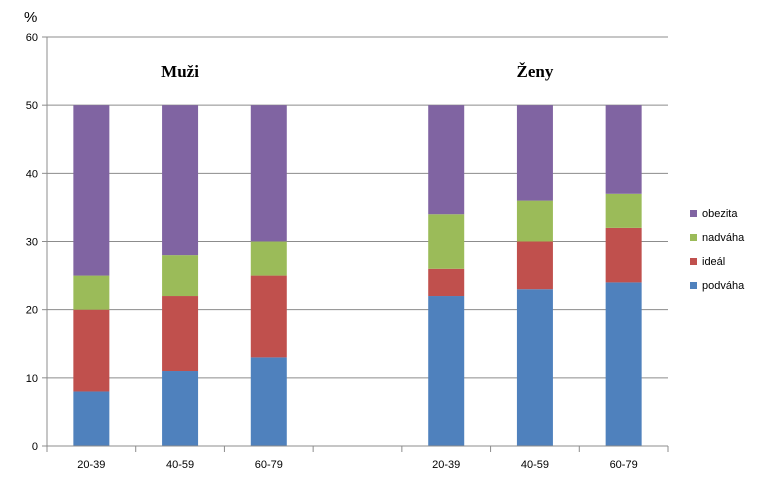 The height and width of the screenshot is (480, 781). Describe the element at coordinates (268, 258) in the screenshot. I see `bar-nadváha-2` at that location.